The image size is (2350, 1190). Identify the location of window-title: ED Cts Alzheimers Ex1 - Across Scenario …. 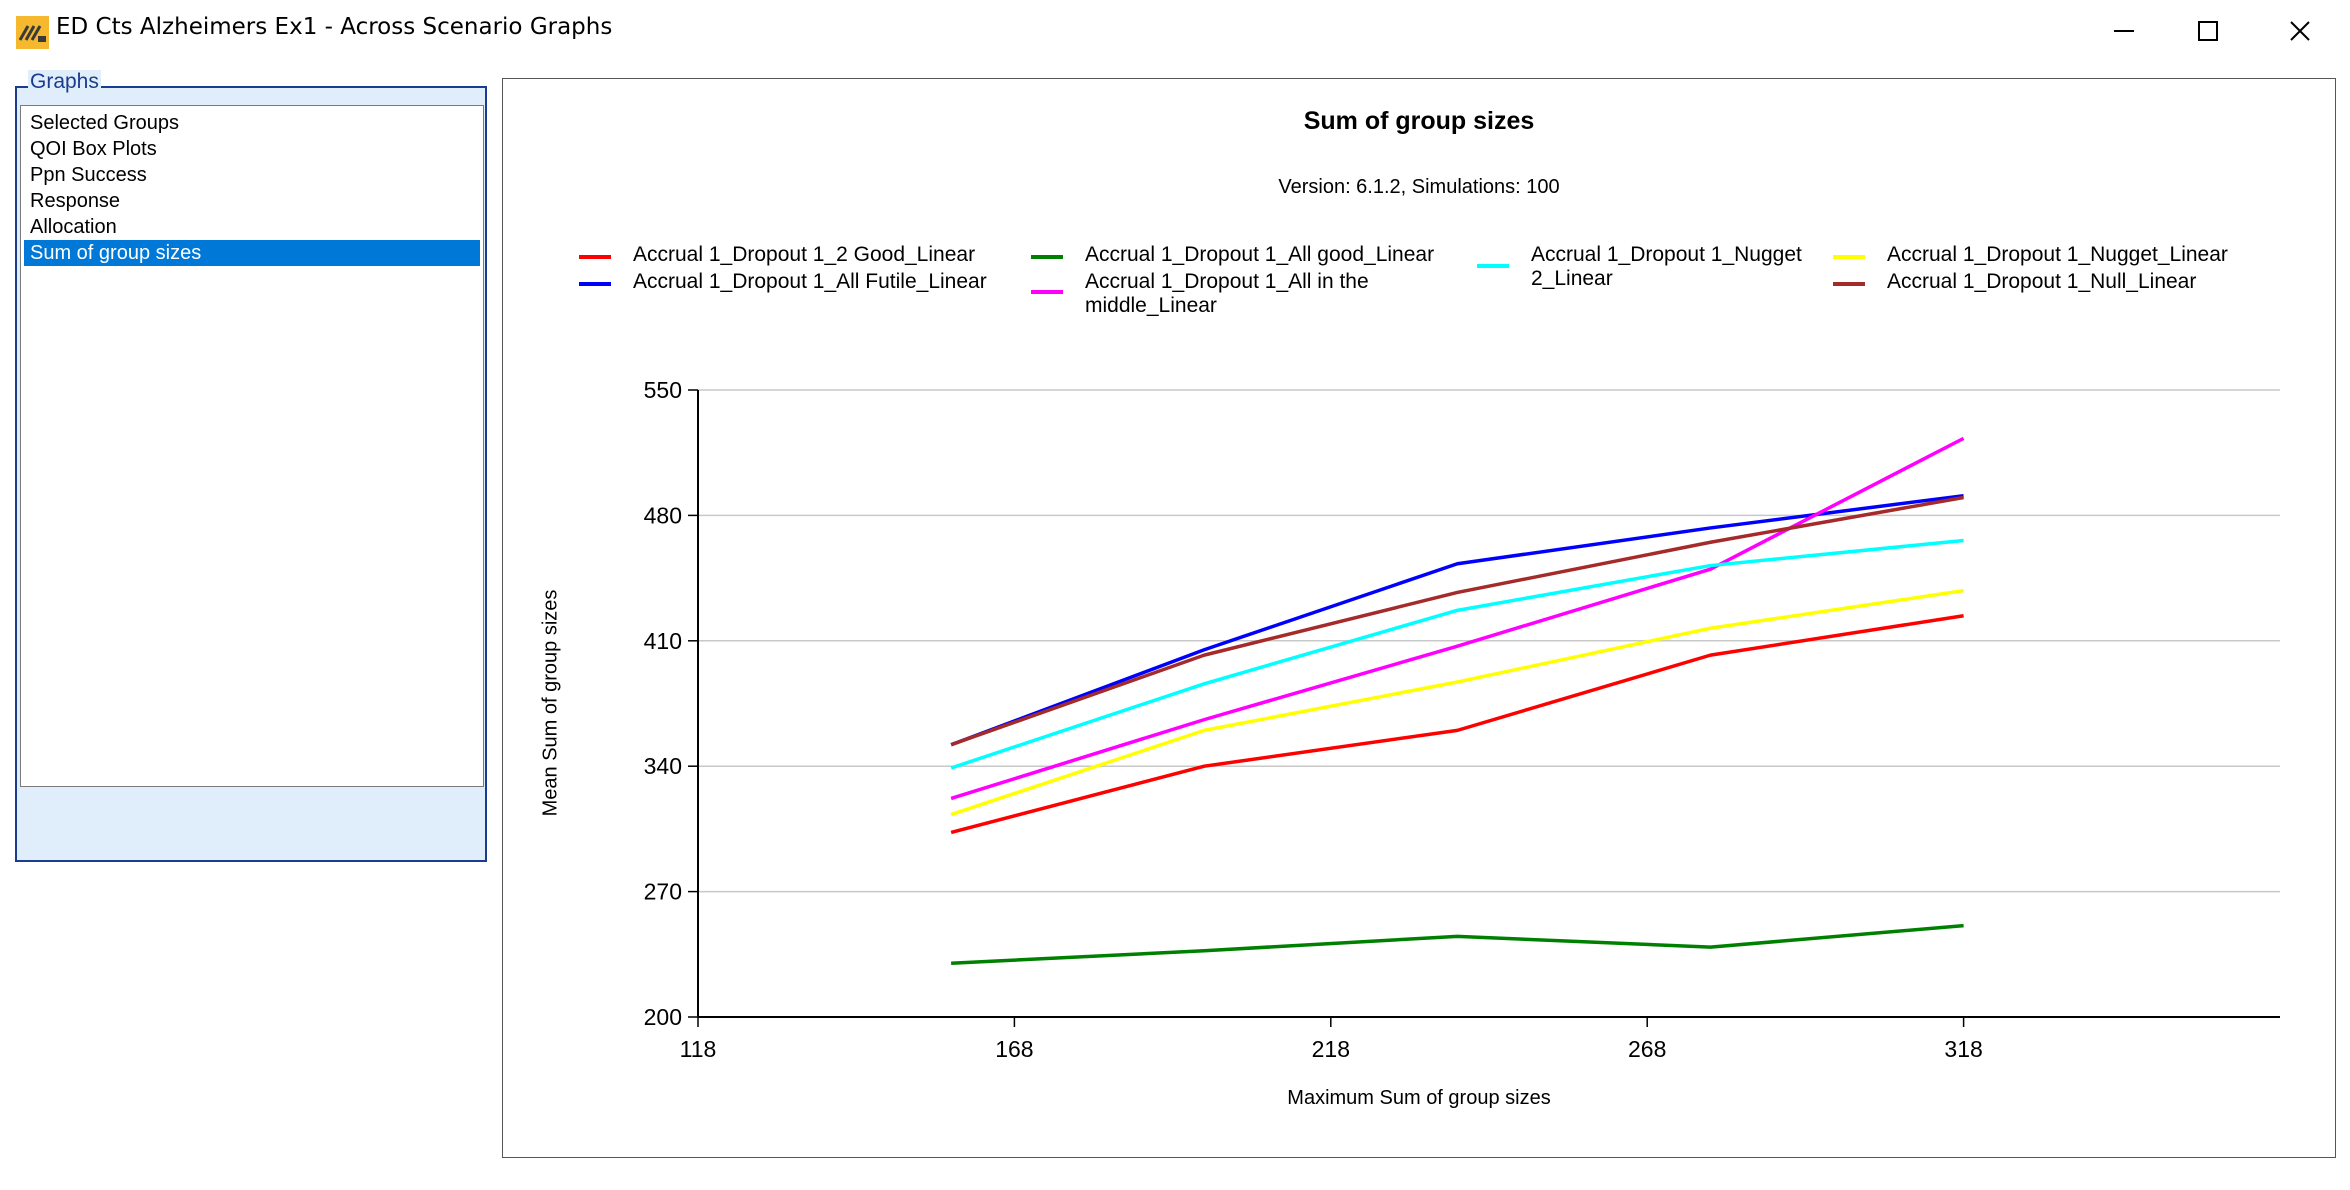
(334, 27).